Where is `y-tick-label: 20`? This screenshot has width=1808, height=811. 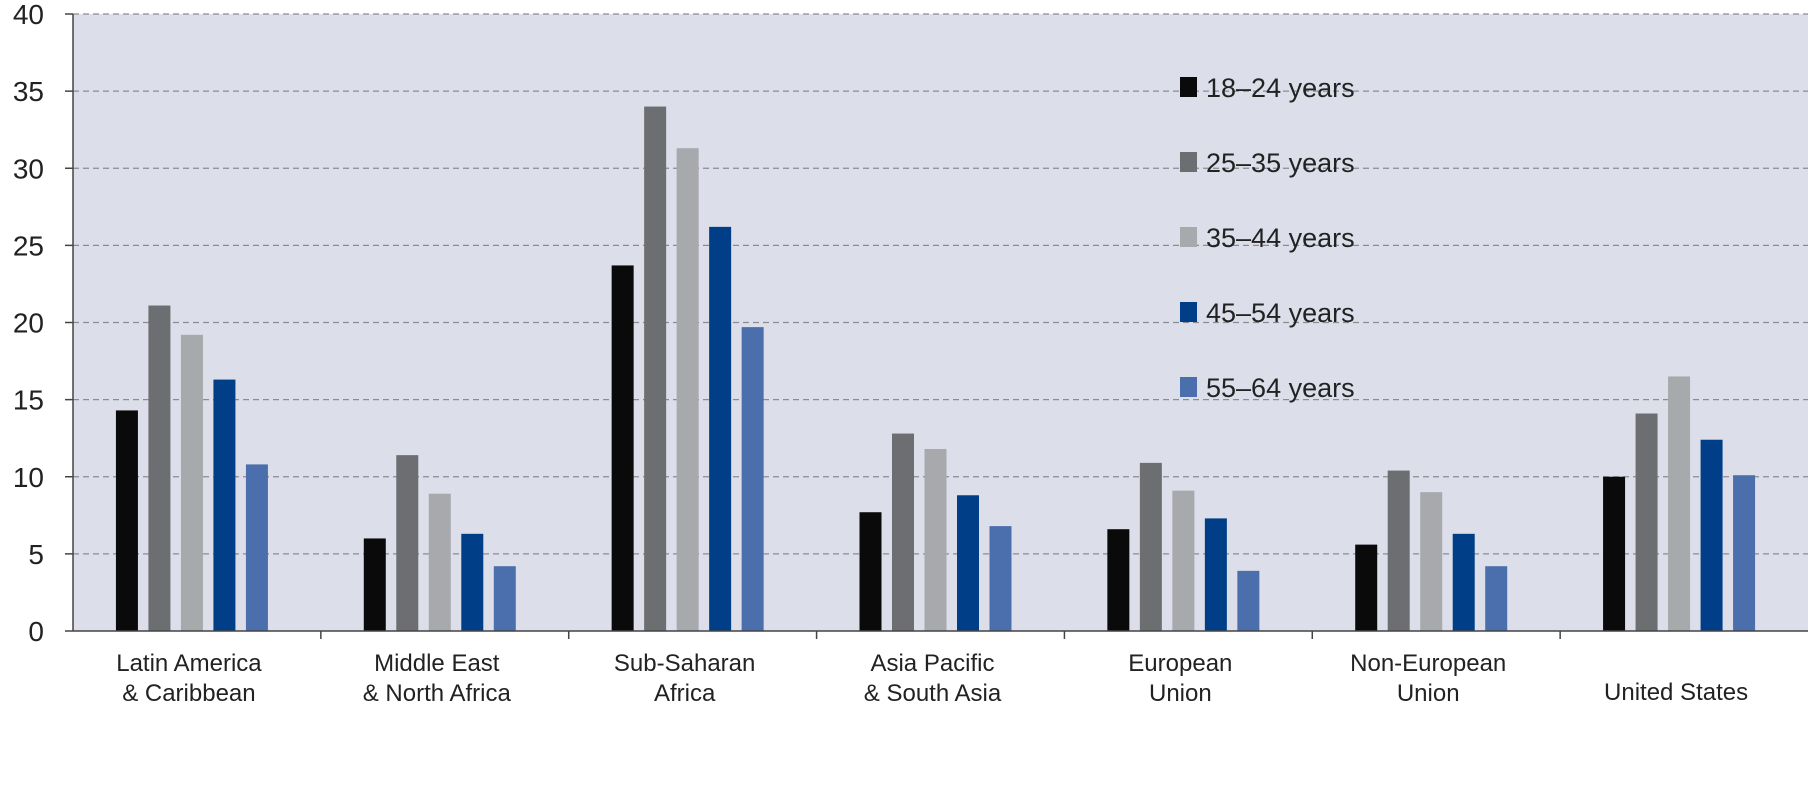
y-tick-label: 20 is located at coordinates (28, 323).